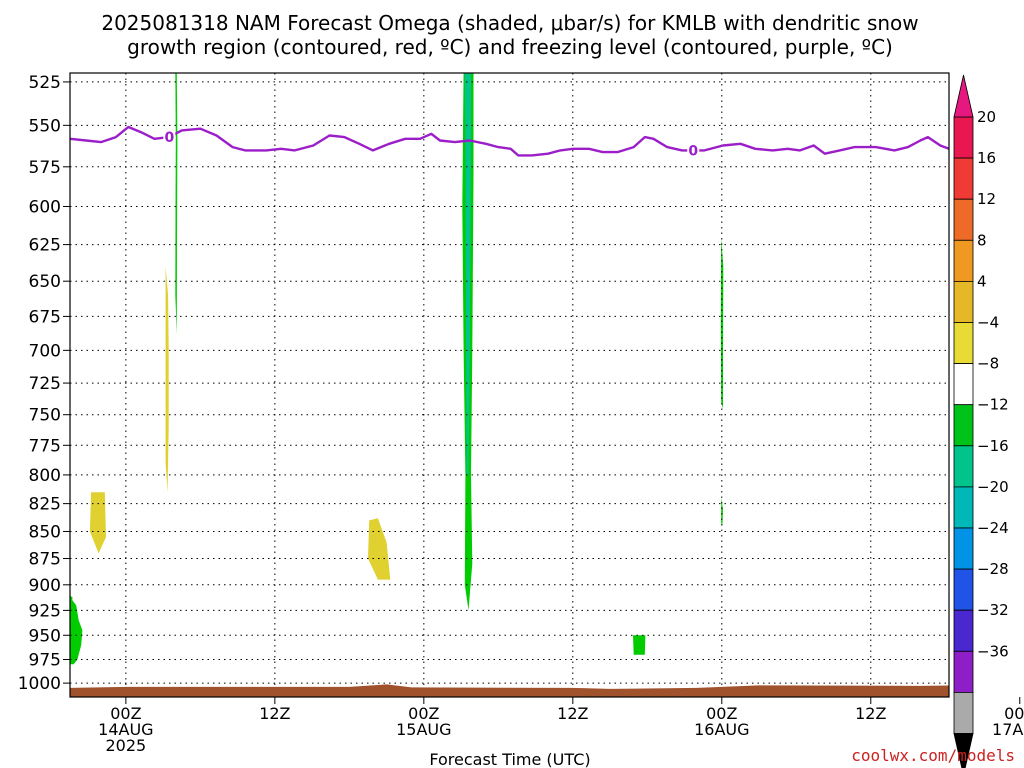 The width and height of the screenshot is (1024, 768). What do you see at coordinates (509, 759) in the screenshot?
I see `x-axis-label: Forecast Time (UTC)` at bounding box center [509, 759].